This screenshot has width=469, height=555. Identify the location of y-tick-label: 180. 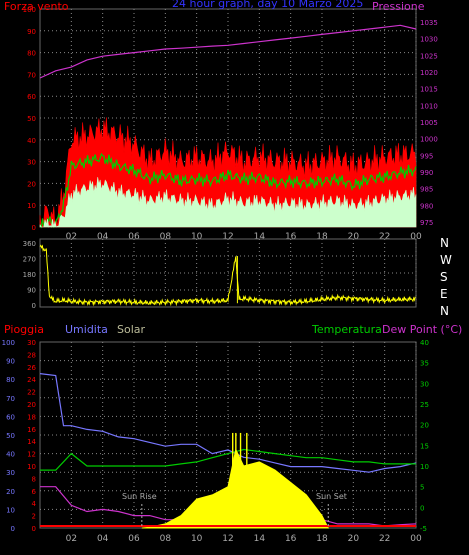
(29, 275).